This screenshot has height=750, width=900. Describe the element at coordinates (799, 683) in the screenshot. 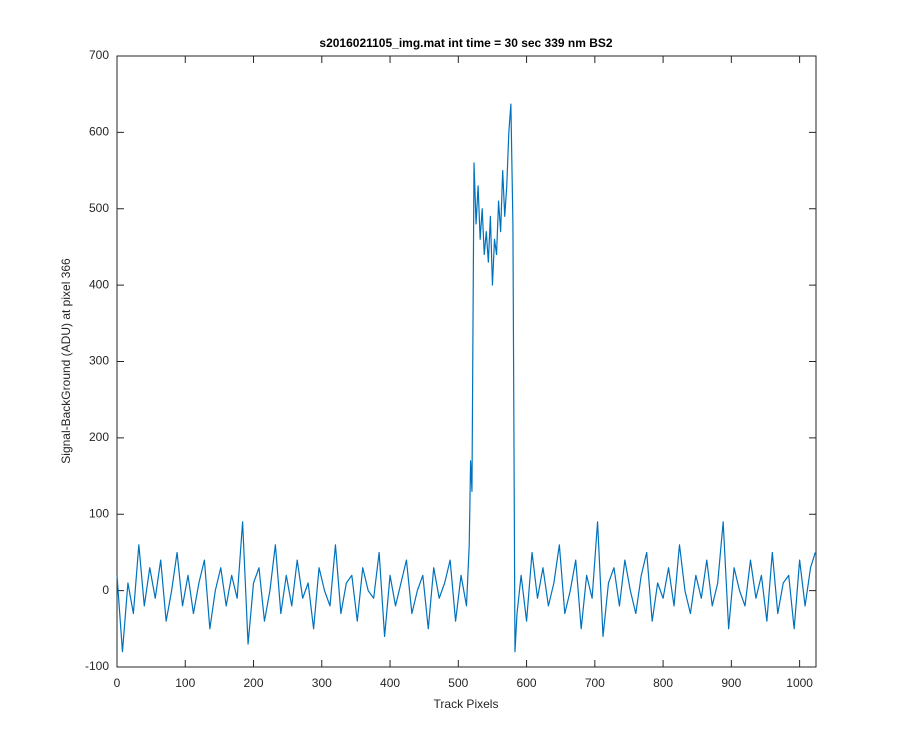

I see `x-tick-label: 1000` at that location.